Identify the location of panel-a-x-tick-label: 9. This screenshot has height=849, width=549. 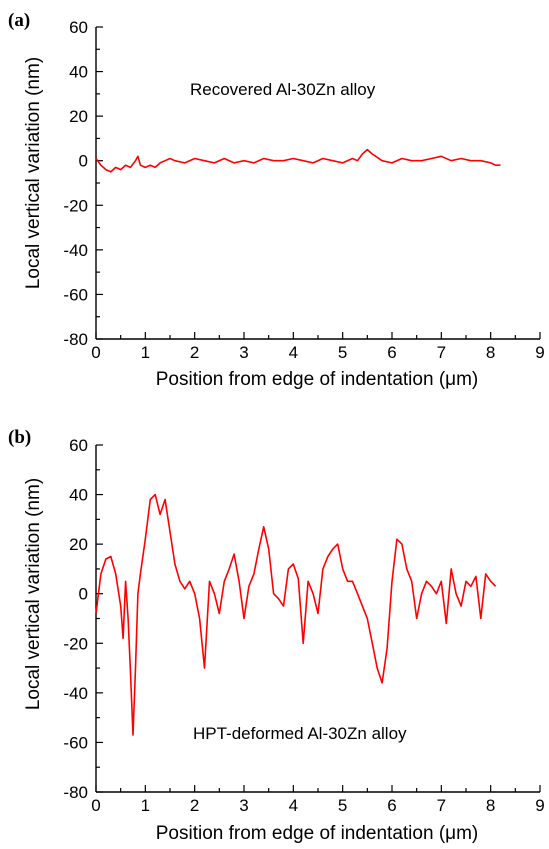
(539, 352).